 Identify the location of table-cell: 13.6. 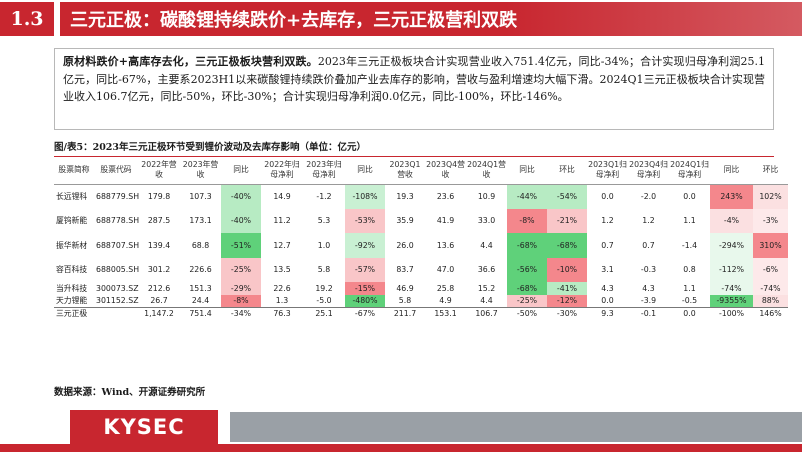
(445, 245).